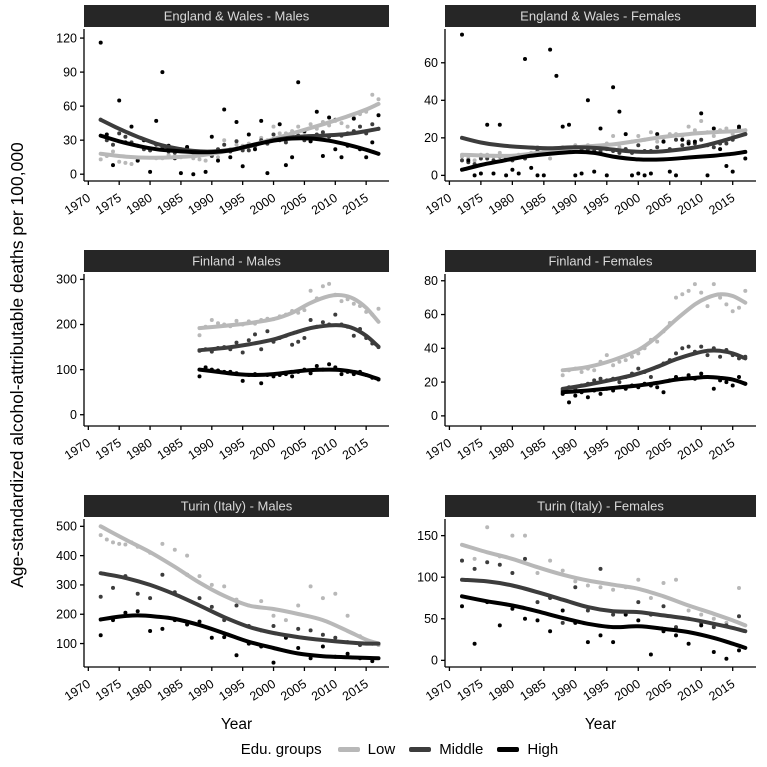 This screenshot has height=767, width=767. I want to click on legend-item-middle: Middle, so click(446, 749).